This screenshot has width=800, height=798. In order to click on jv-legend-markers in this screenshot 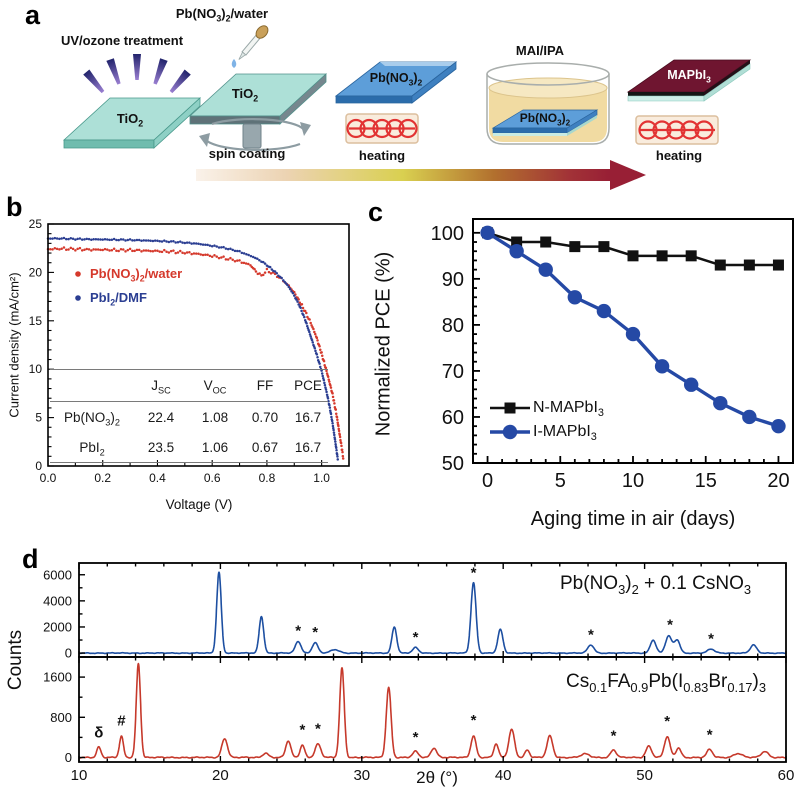, I will do `click(78, 286)`.